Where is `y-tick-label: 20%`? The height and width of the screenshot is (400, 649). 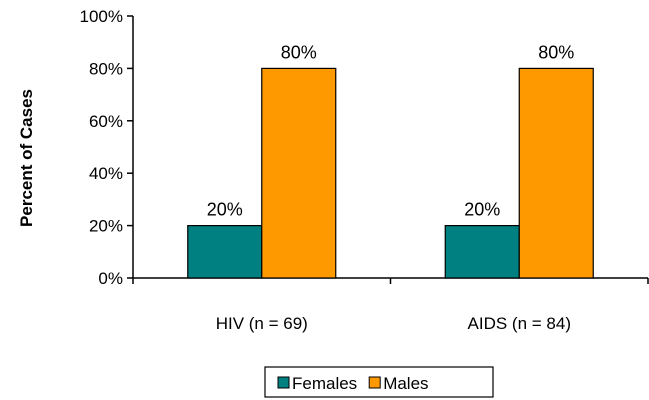
y-tick-label: 20% is located at coordinates (106, 226).